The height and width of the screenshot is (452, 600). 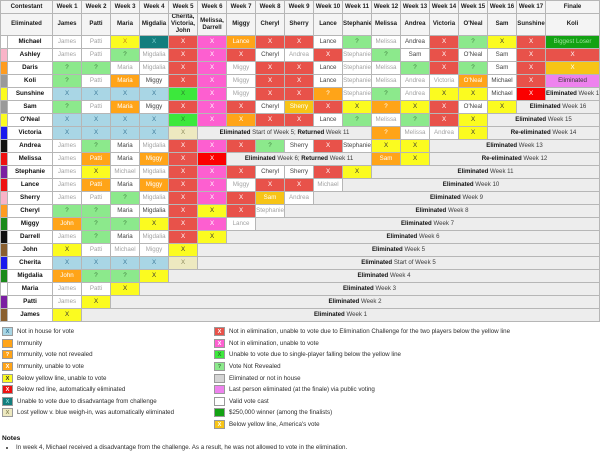 What do you see at coordinates (241, 7) in the screenshot?
I see `col-header-week-7: Week 7` at bounding box center [241, 7].